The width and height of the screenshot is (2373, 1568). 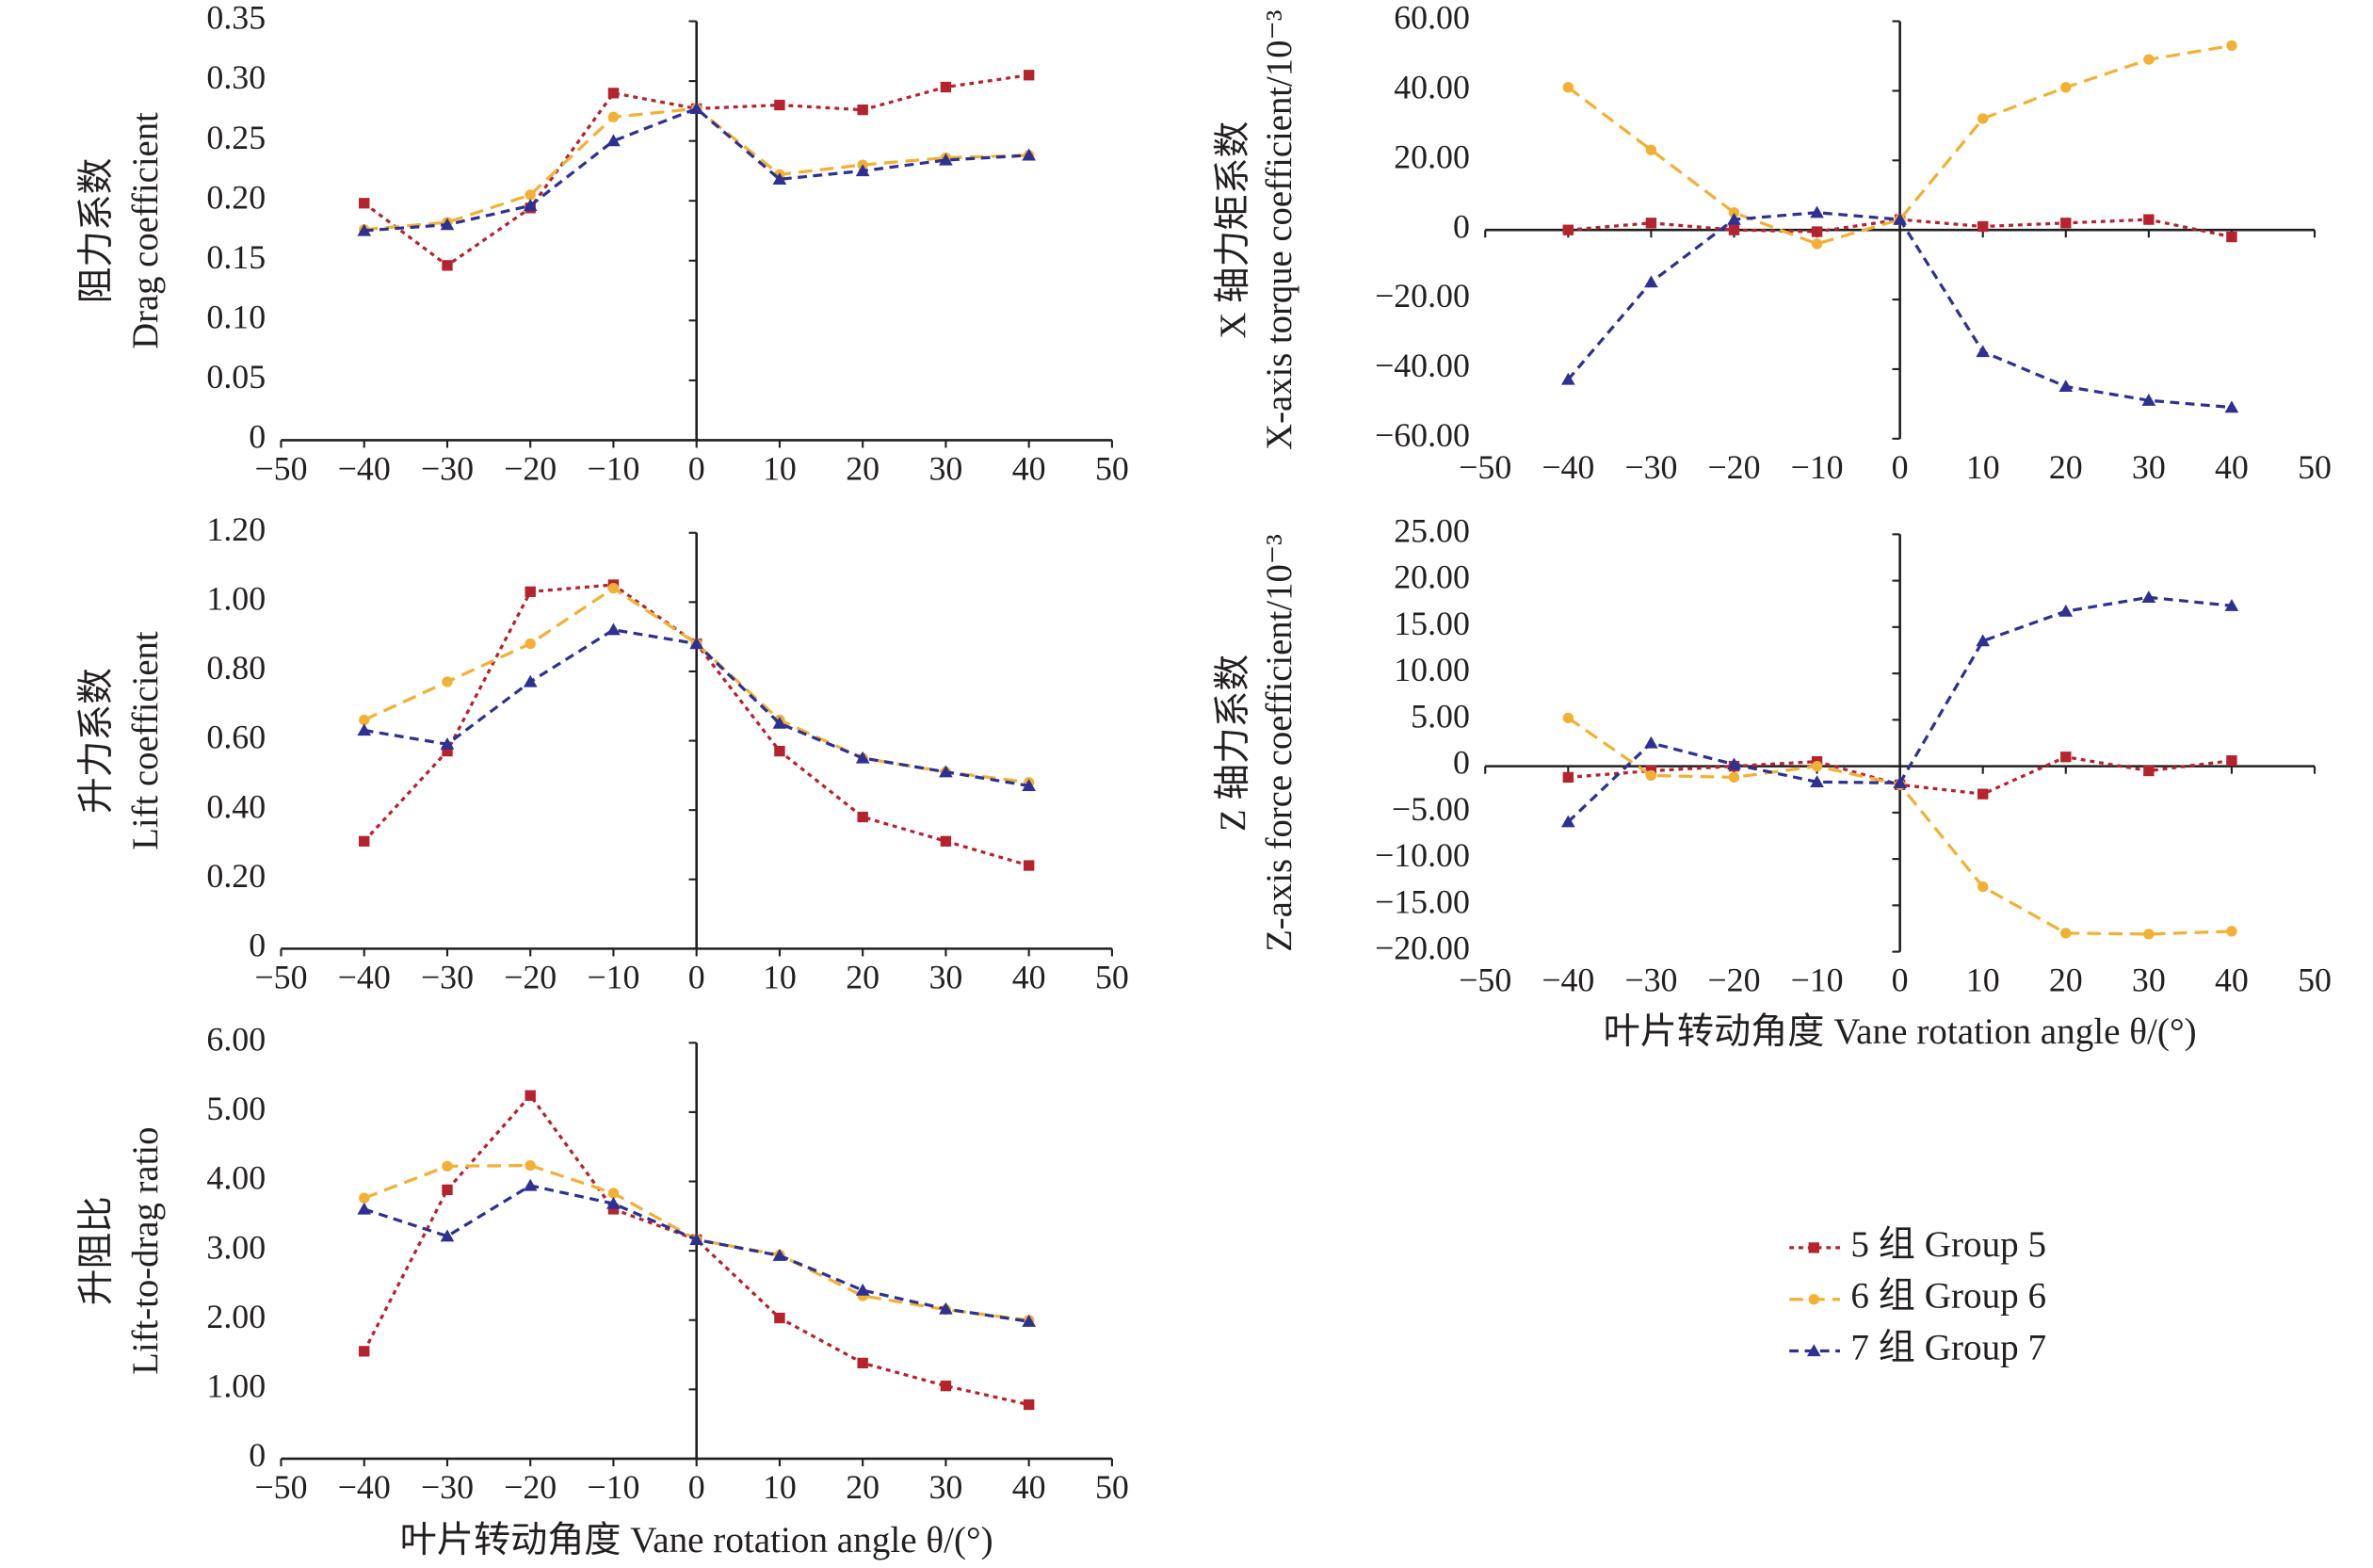 What do you see at coordinates (1280, 743) in the screenshot?
I see `y-axis-label: Z-axis force coefficient/10⁻³` at bounding box center [1280, 743].